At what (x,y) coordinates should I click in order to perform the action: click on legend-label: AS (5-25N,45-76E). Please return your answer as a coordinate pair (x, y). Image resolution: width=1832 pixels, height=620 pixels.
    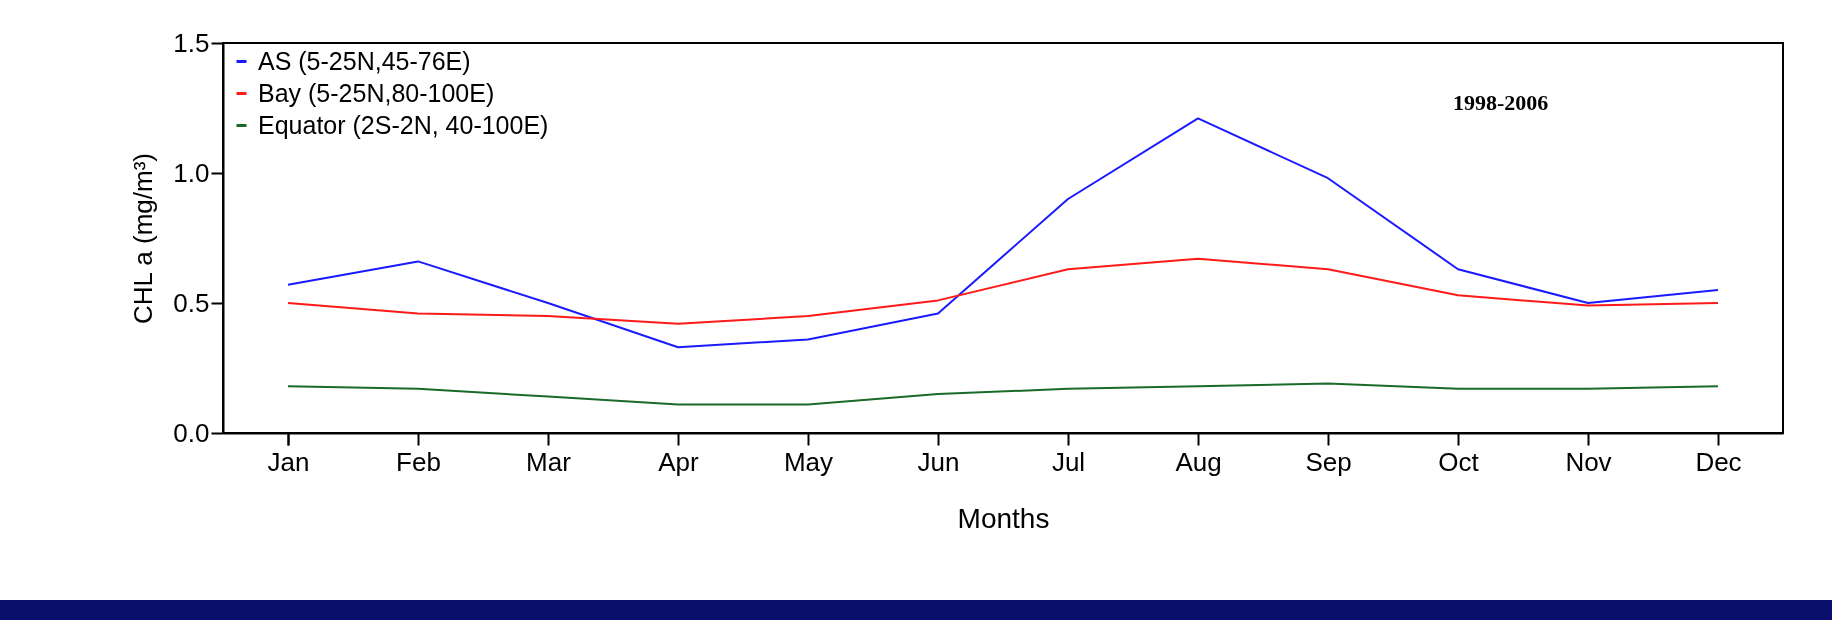
    Looking at the image, I should click on (364, 60).